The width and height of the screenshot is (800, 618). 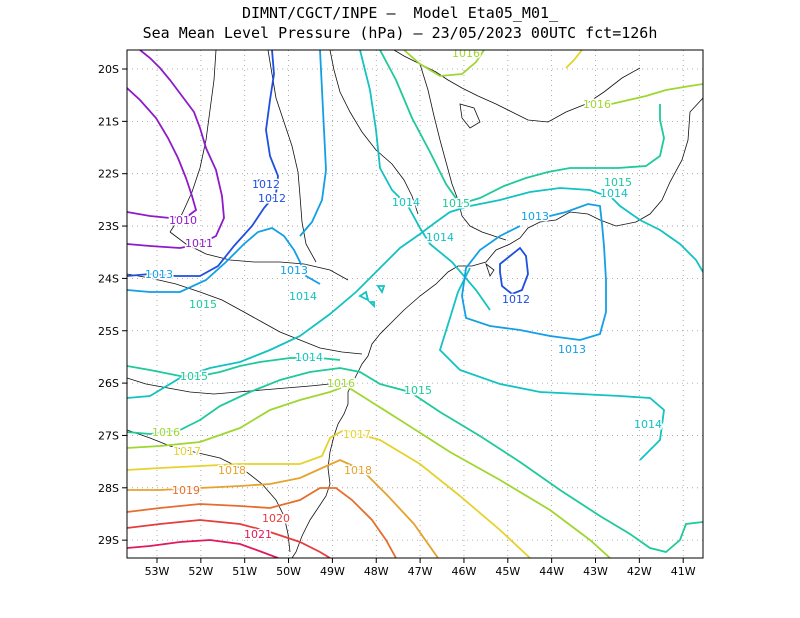 I want to click on lon-tick-label: 49W, so click(x=332, y=571).